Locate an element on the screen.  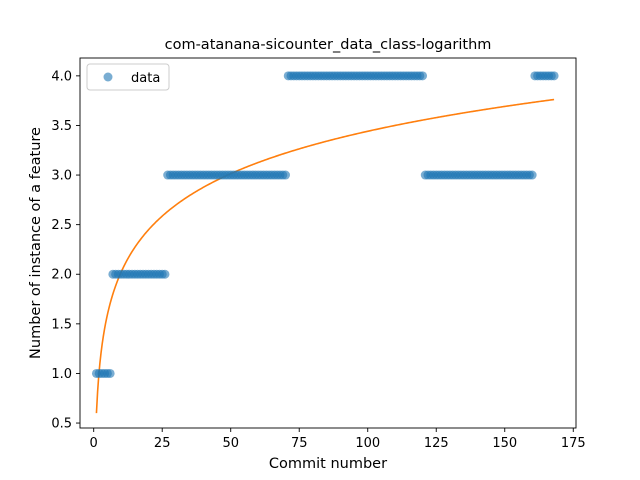
y-tick-label: 3.0 is located at coordinates (61, 176).